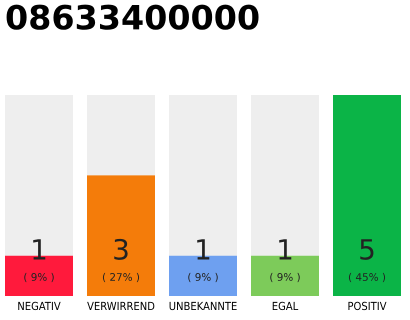  I want to click on data-label: 3, so click(121, 249).